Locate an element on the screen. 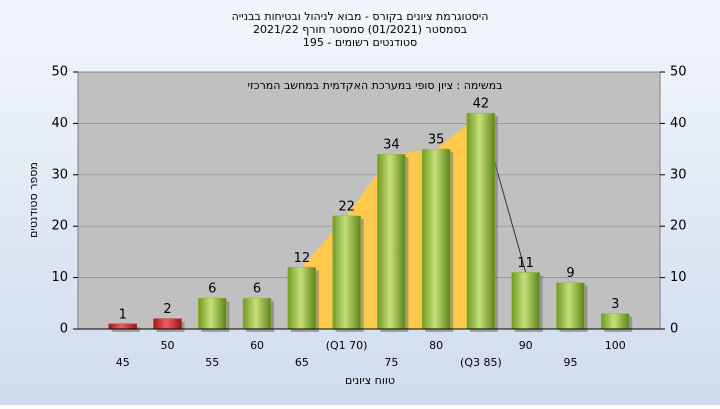  x-axis-label: טווח ציונים is located at coordinates (370, 380).